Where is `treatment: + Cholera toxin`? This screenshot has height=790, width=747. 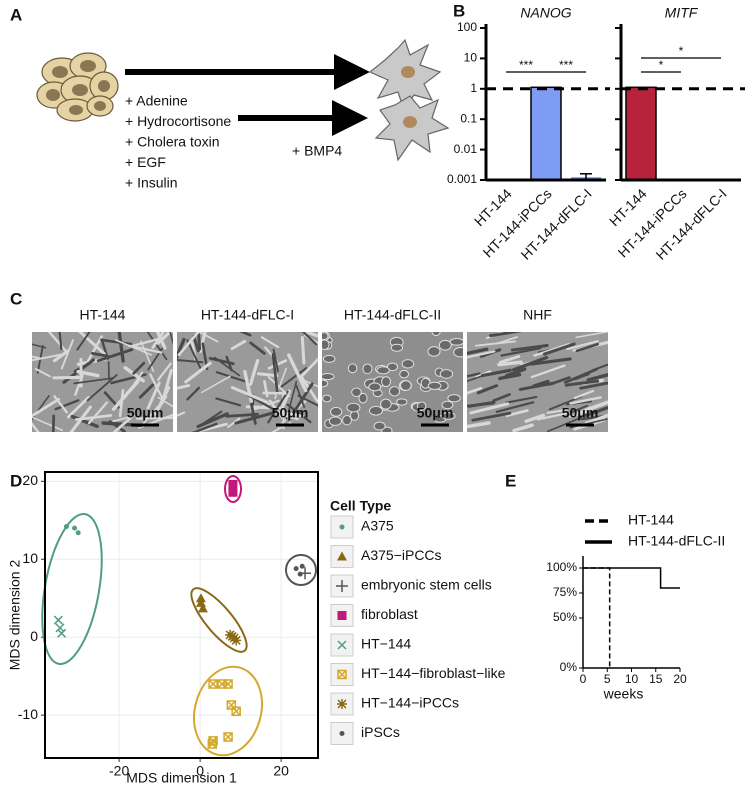 treatment: + Cholera toxin is located at coordinates (172, 142).